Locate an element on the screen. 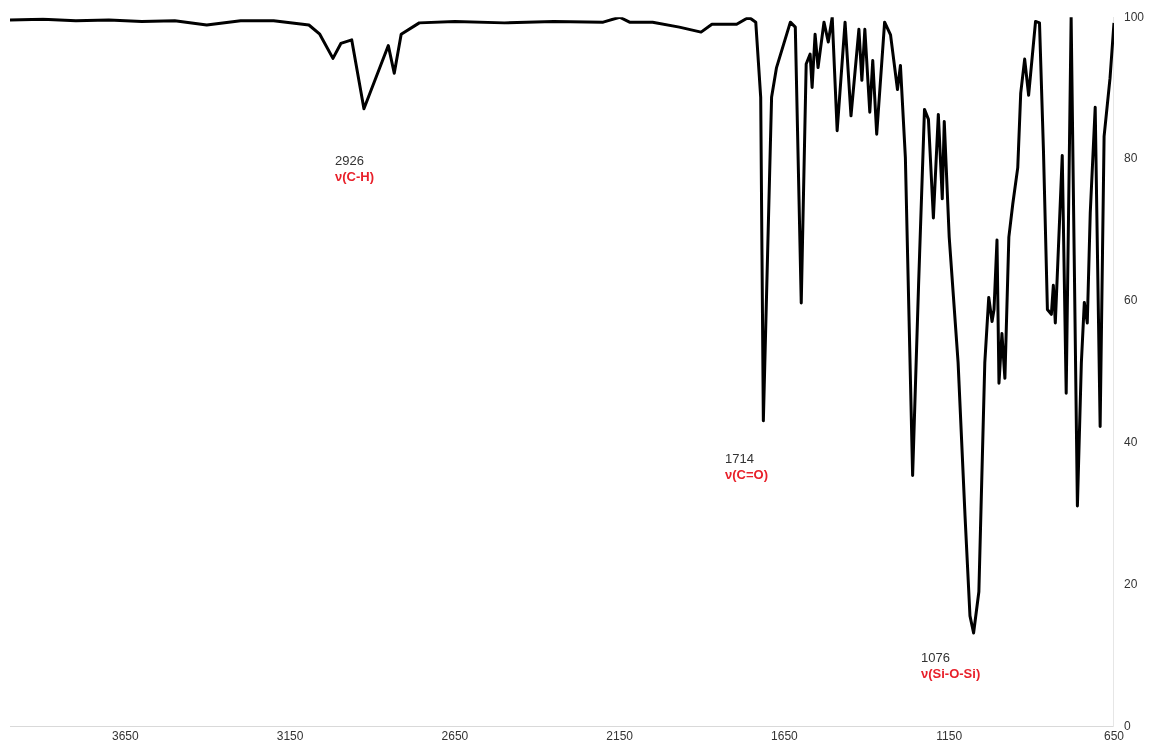  x-tick-label: 1150 is located at coordinates (949, 736).